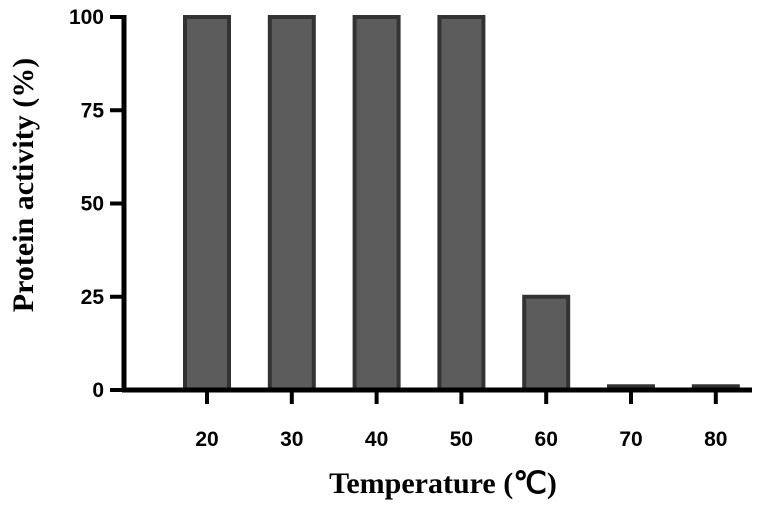  What do you see at coordinates (98, 390) in the screenshot?
I see `y-tick-label: 0` at bounding box center [98, 390].